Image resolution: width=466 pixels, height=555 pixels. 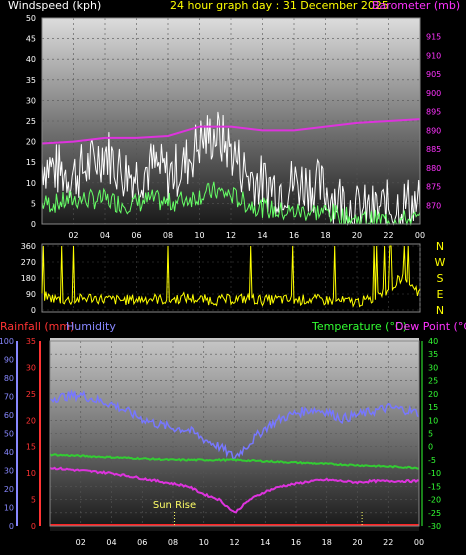 What do you see at coordinates (433, 37) in the screenshot?
I see `barometer-y-tick-label: 915` at bounding box center [433, 37].